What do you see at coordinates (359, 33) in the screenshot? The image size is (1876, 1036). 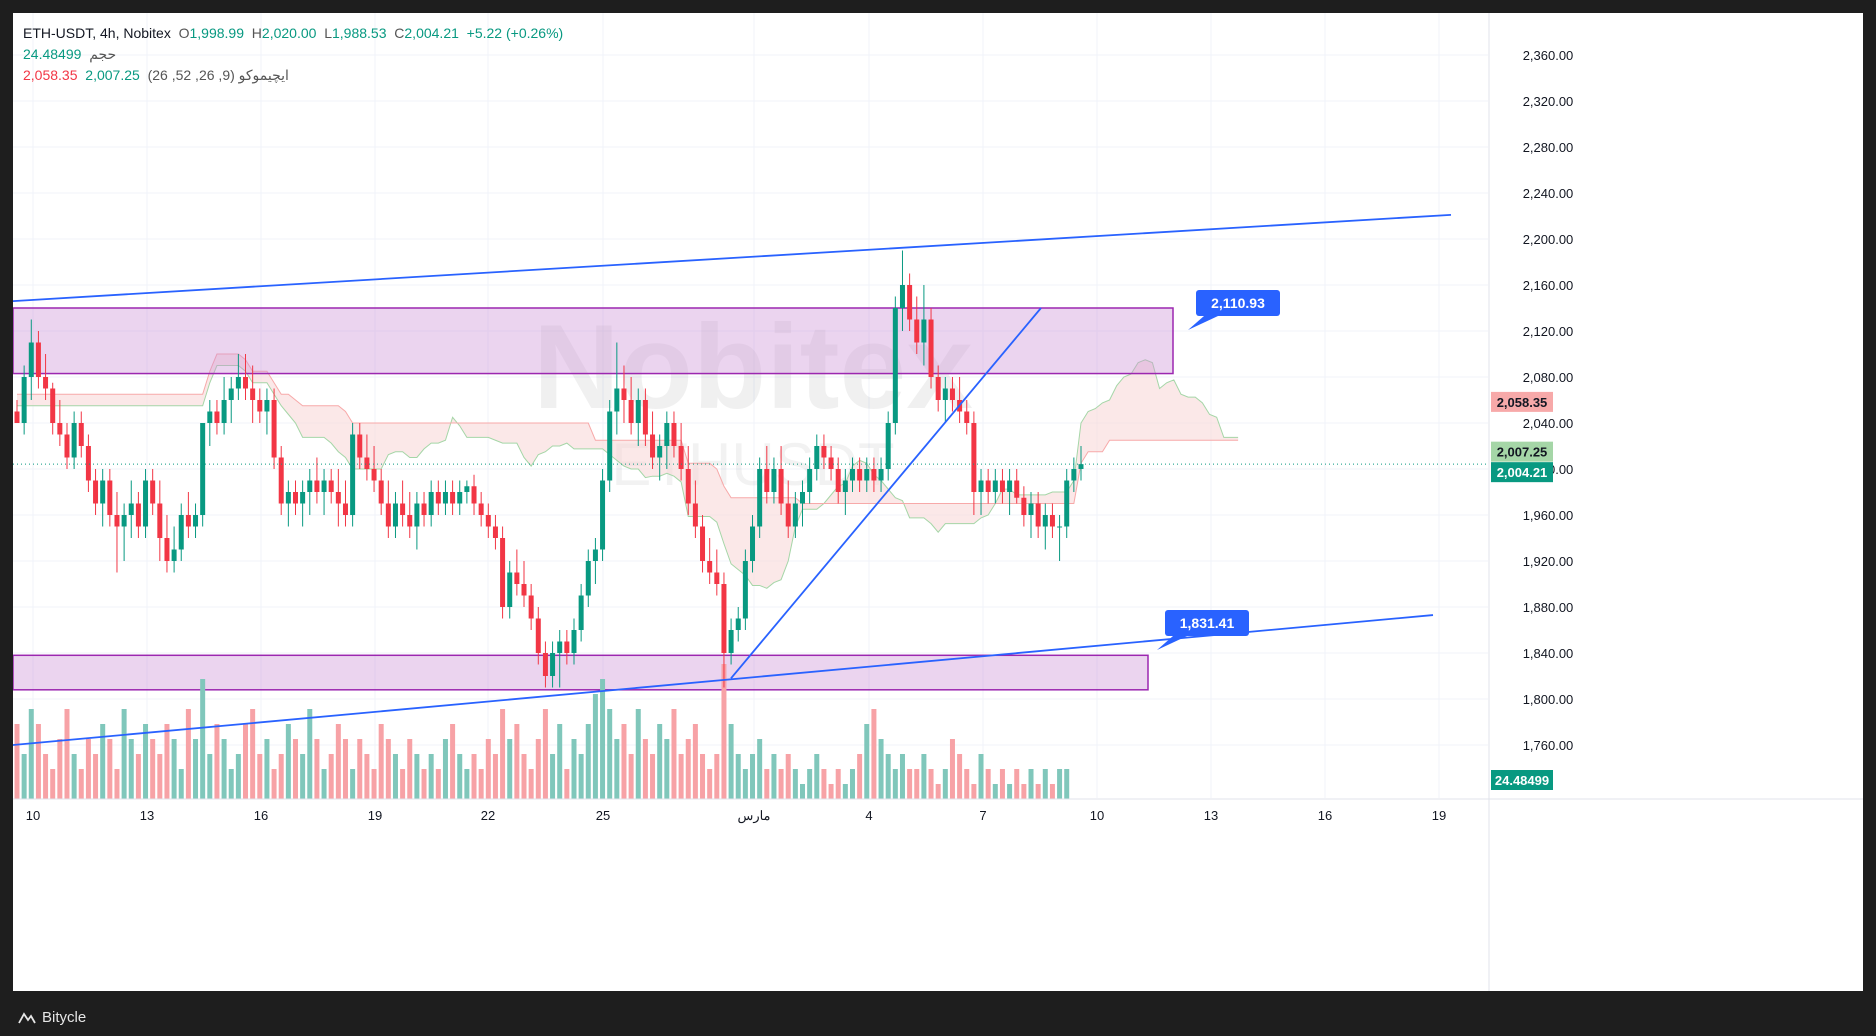 I see `low-value: 1,988.53` at bounding box center [359, 33].